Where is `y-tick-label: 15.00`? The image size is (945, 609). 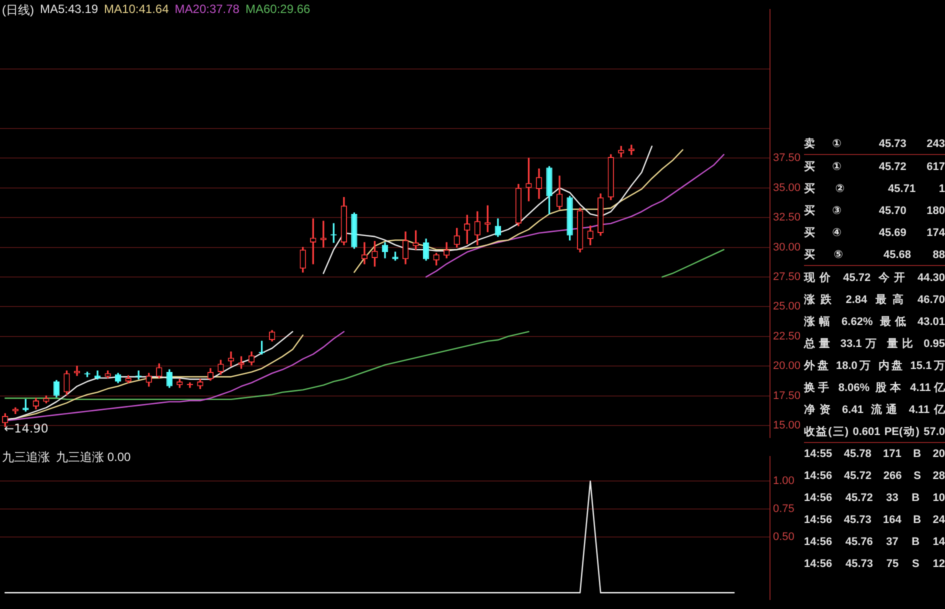
y-tick-label: 15.00 is located at coordinates (787, 426).